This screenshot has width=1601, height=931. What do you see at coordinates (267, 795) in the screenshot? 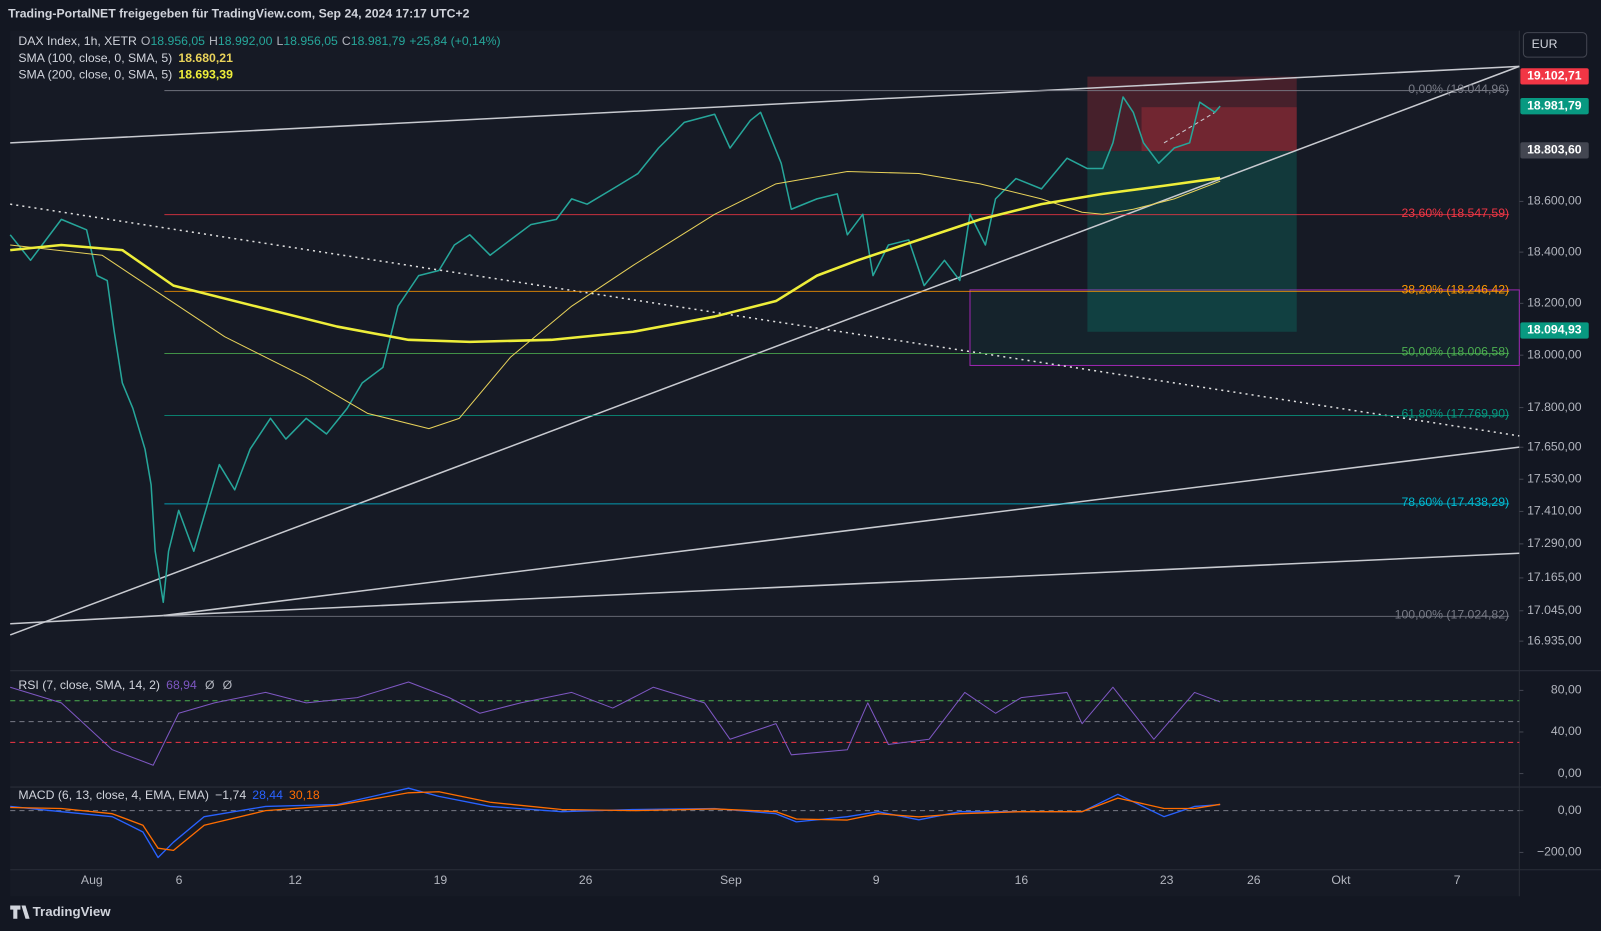
I see `legend-value: 28,44` at bounding box center [267, 795].